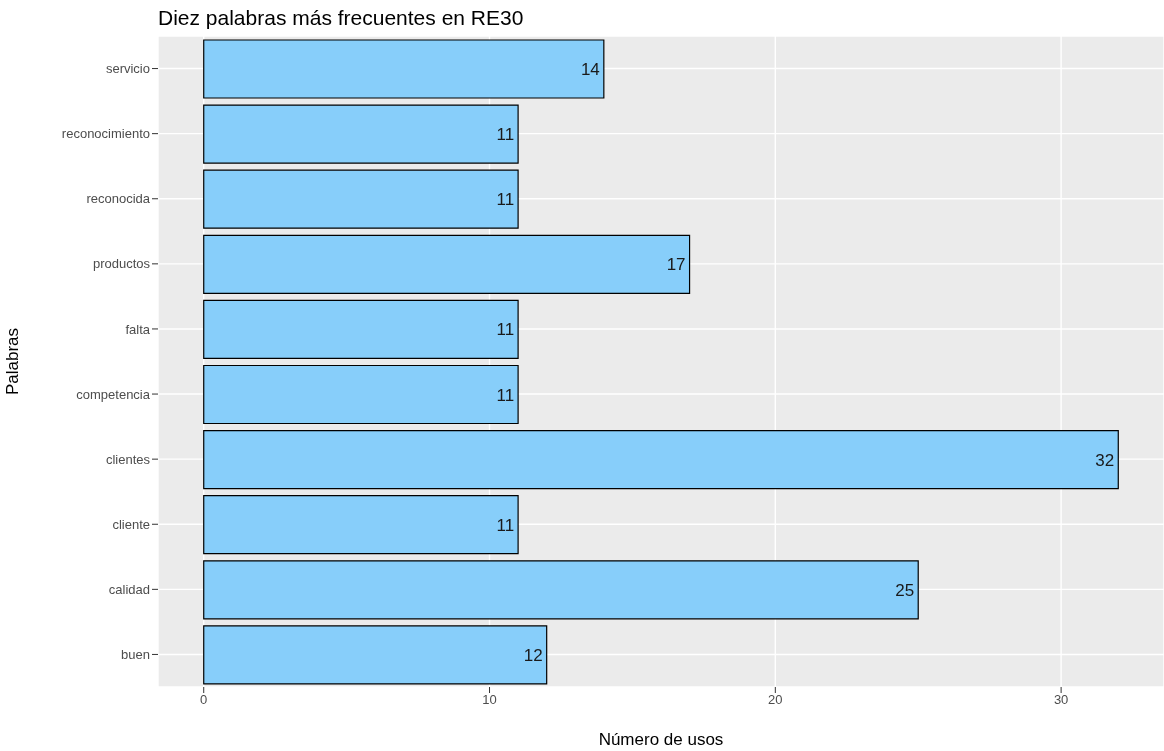 This screenshot has width=1164, height=751. I want to click on y-tick-label: cliente, so click(131, 524).